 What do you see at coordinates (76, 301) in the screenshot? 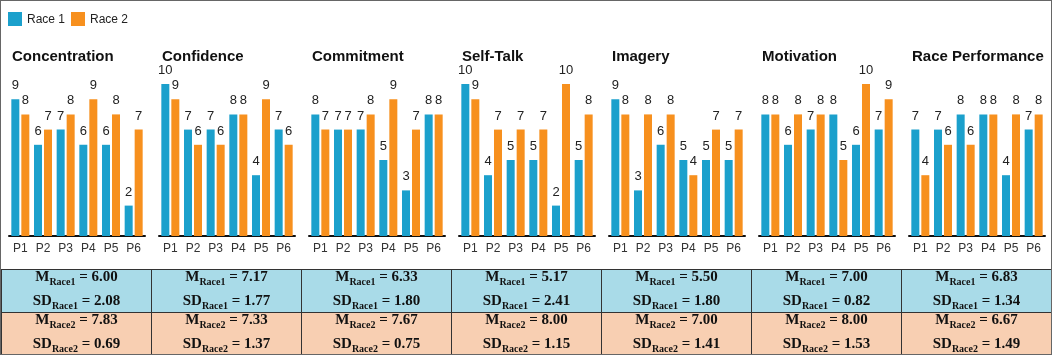
I see `text: SD$_{Race1}$ = 2.08` at bounding box center [76, 301].